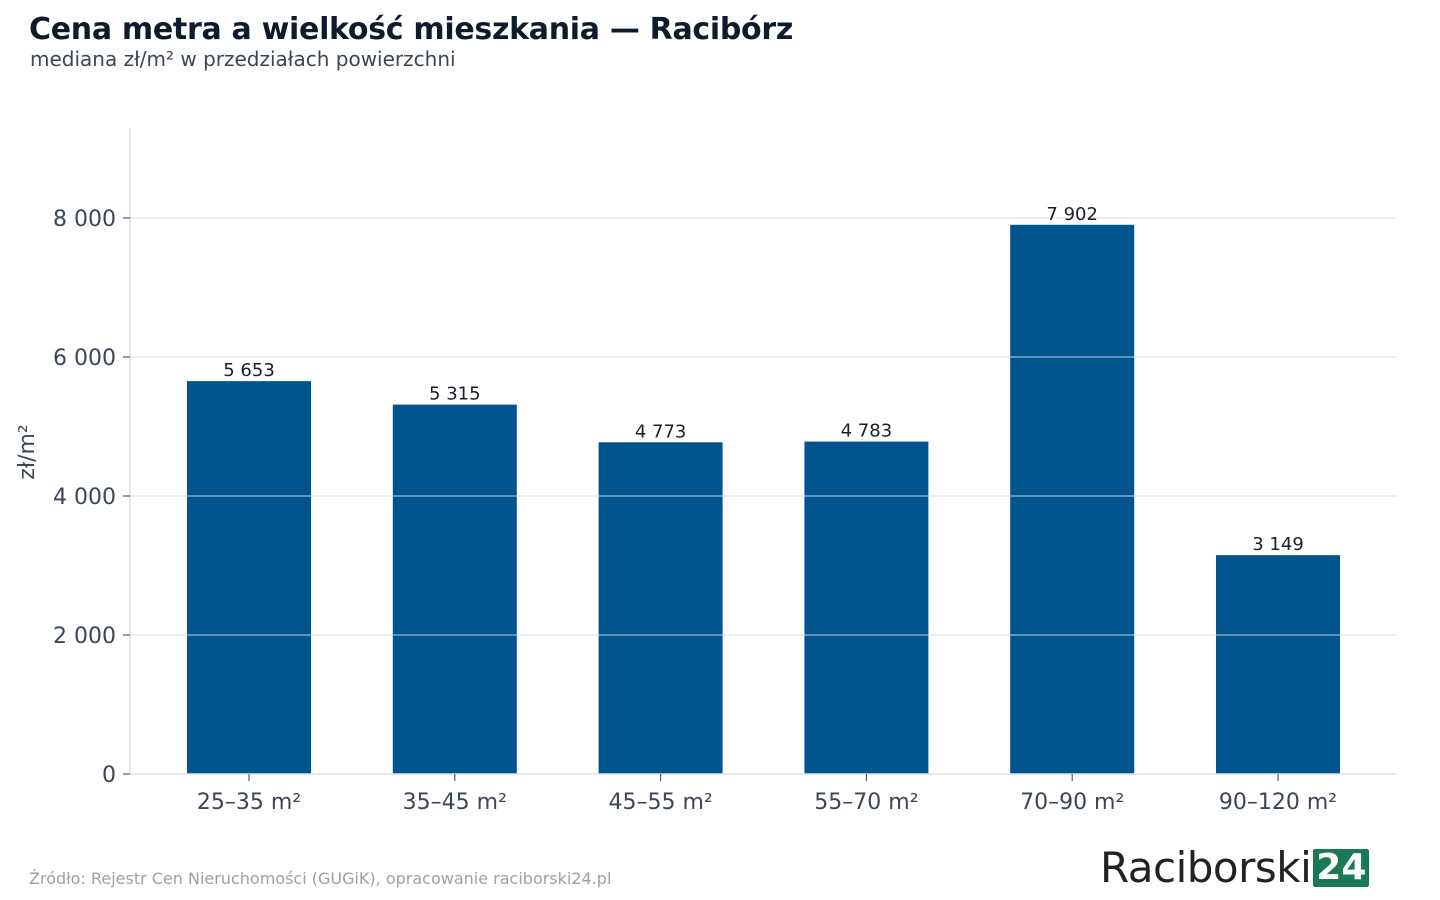 This screenshot has height=900, width=1440. What do you see at coordinates (84, 636) in the screenshot?
I see `y-tick-label: 2 000` at bounding box center [84, 636].